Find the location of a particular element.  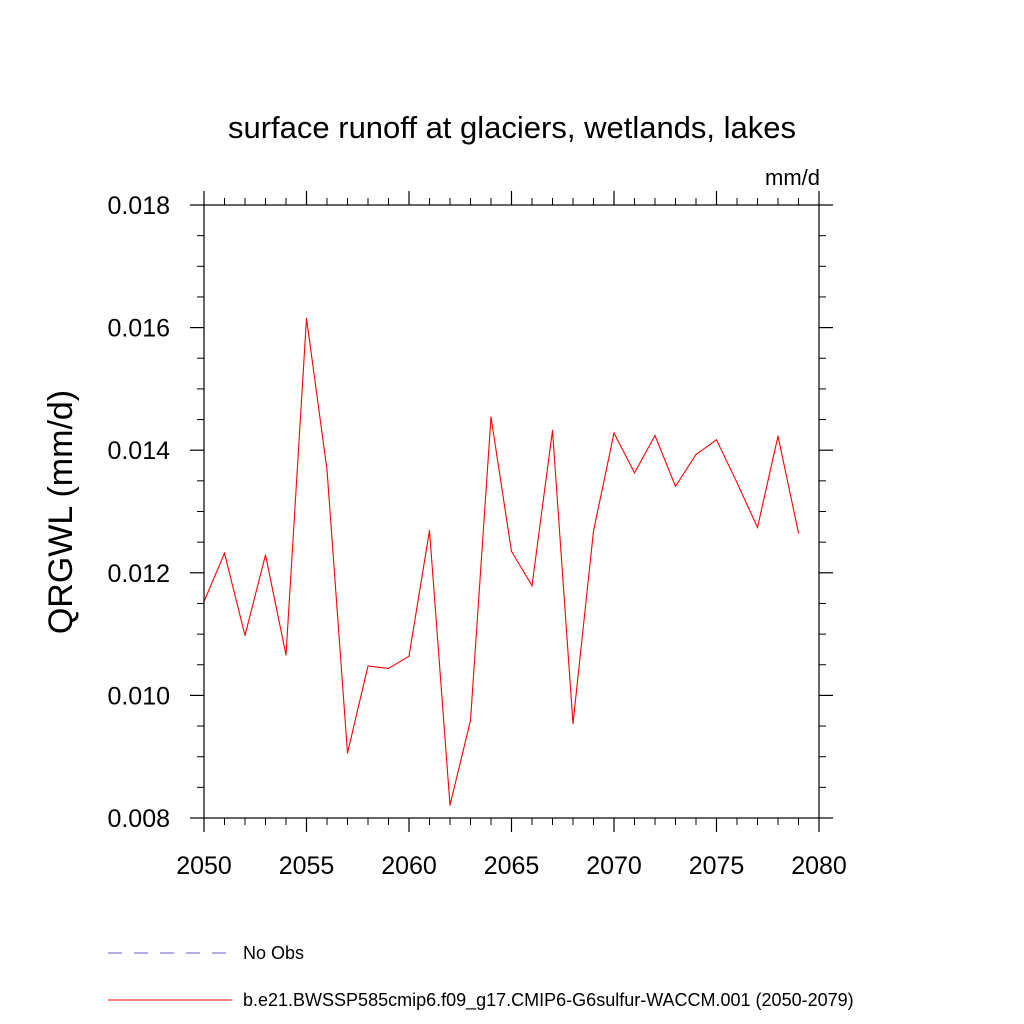

y-tick-label: 0.008 is located at coordinates (138, 819).